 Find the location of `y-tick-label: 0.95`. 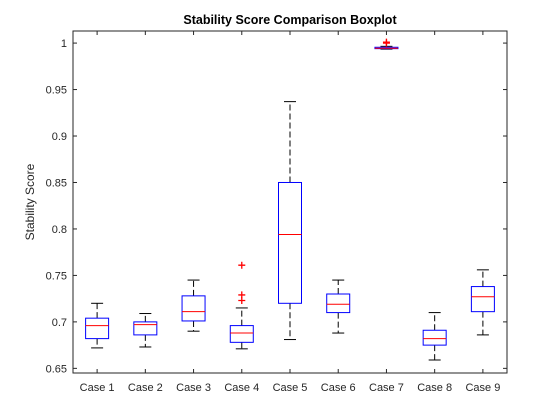

y-tick-label: 0.95 is located at coordinates (56, 91).